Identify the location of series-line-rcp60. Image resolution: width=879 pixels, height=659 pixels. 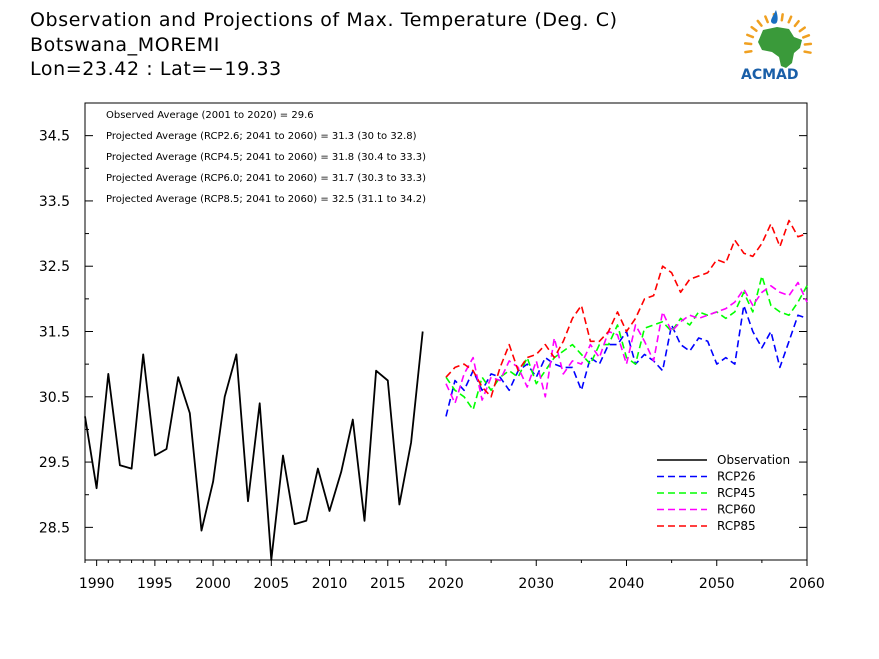
(626, 343).